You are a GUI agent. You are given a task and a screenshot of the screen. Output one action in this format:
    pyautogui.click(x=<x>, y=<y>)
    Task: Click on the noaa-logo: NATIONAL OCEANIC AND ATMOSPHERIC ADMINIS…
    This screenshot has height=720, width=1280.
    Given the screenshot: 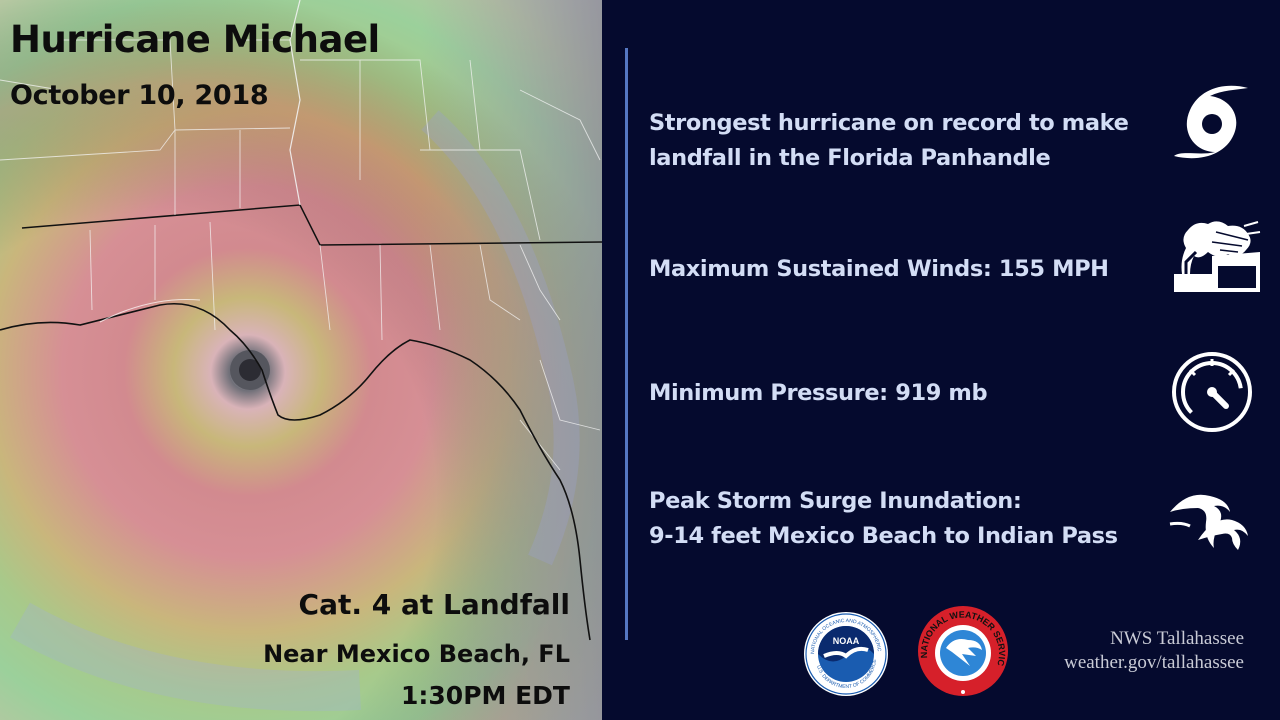 What is the action you would take?
    pyautogui.click(x=845, y=653)
    